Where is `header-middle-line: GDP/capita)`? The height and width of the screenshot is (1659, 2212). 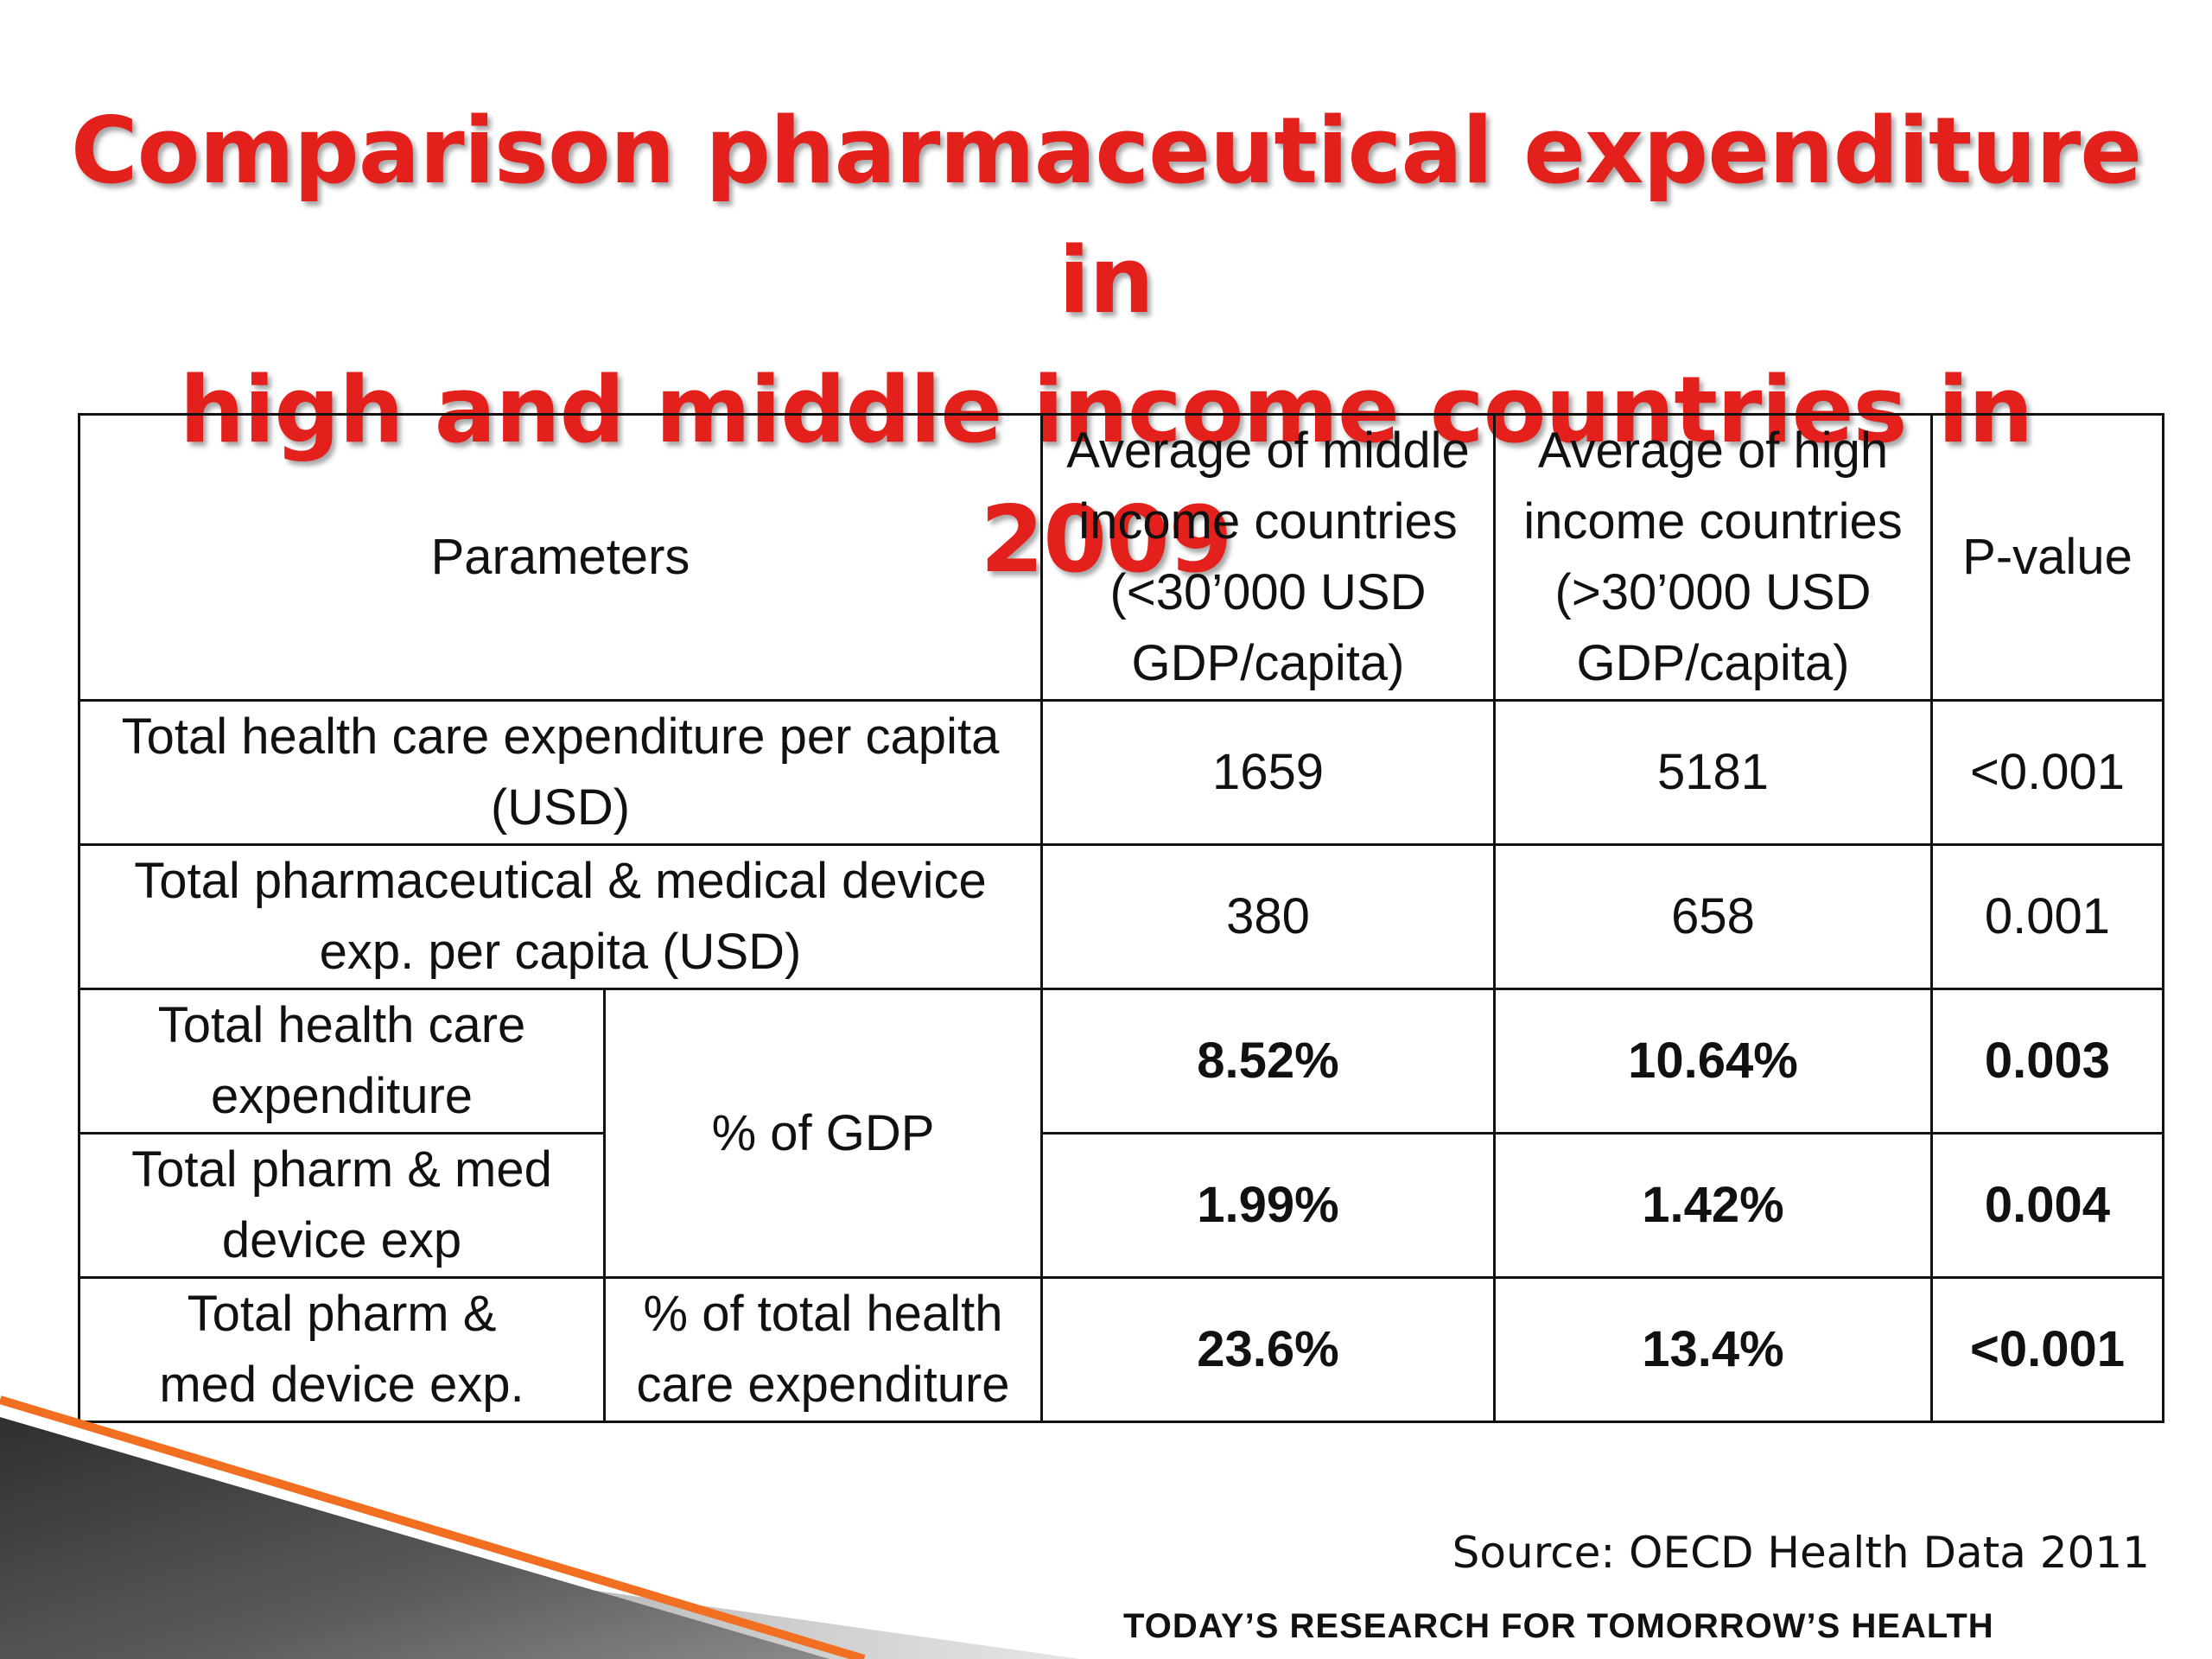
header-middle-line: GDP/capita) is located at coordinates (1268, 663).